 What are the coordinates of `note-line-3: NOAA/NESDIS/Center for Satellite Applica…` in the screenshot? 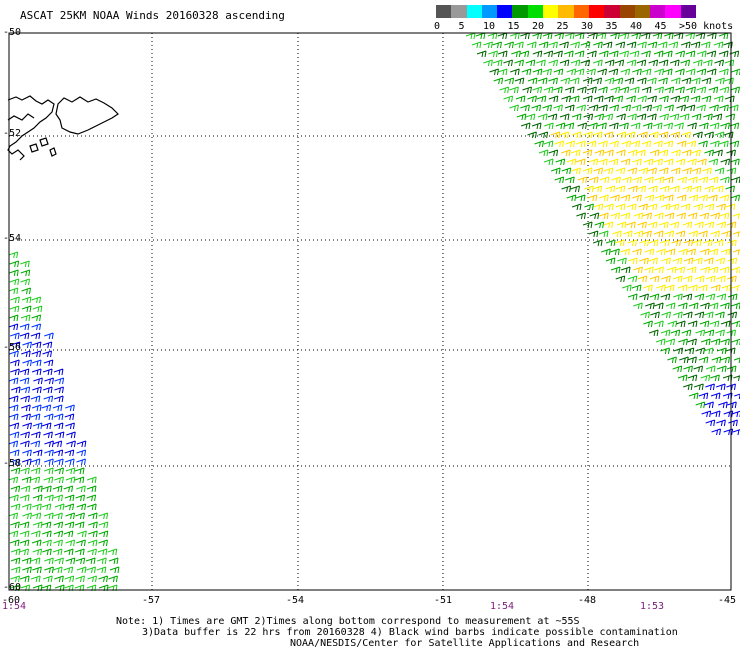 It's located at (465, 643).